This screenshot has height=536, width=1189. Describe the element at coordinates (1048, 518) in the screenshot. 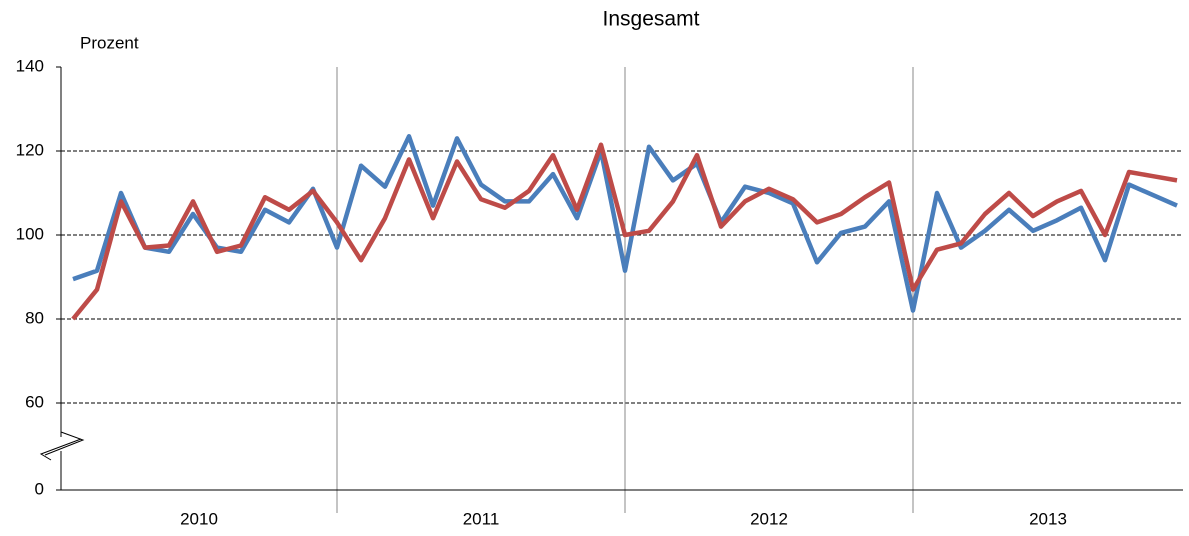

I see `x-group-label: 2013` at that location.